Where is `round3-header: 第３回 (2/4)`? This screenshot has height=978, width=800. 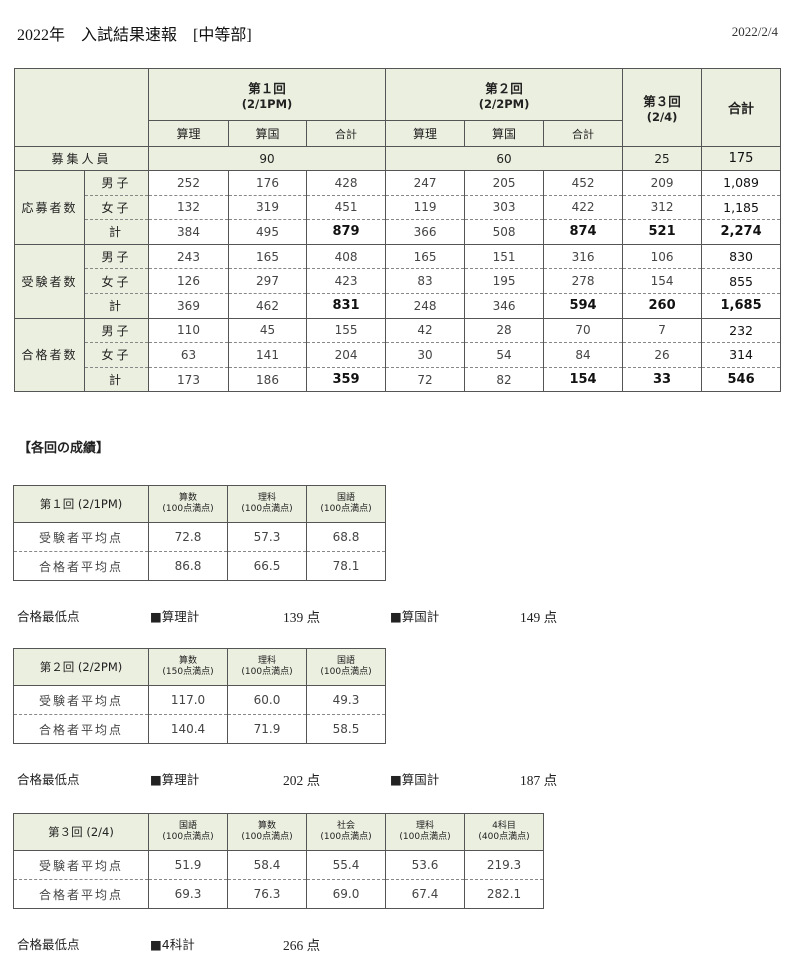 round3-header: 第３回 (2/4) is located at coordinates (662, 107).